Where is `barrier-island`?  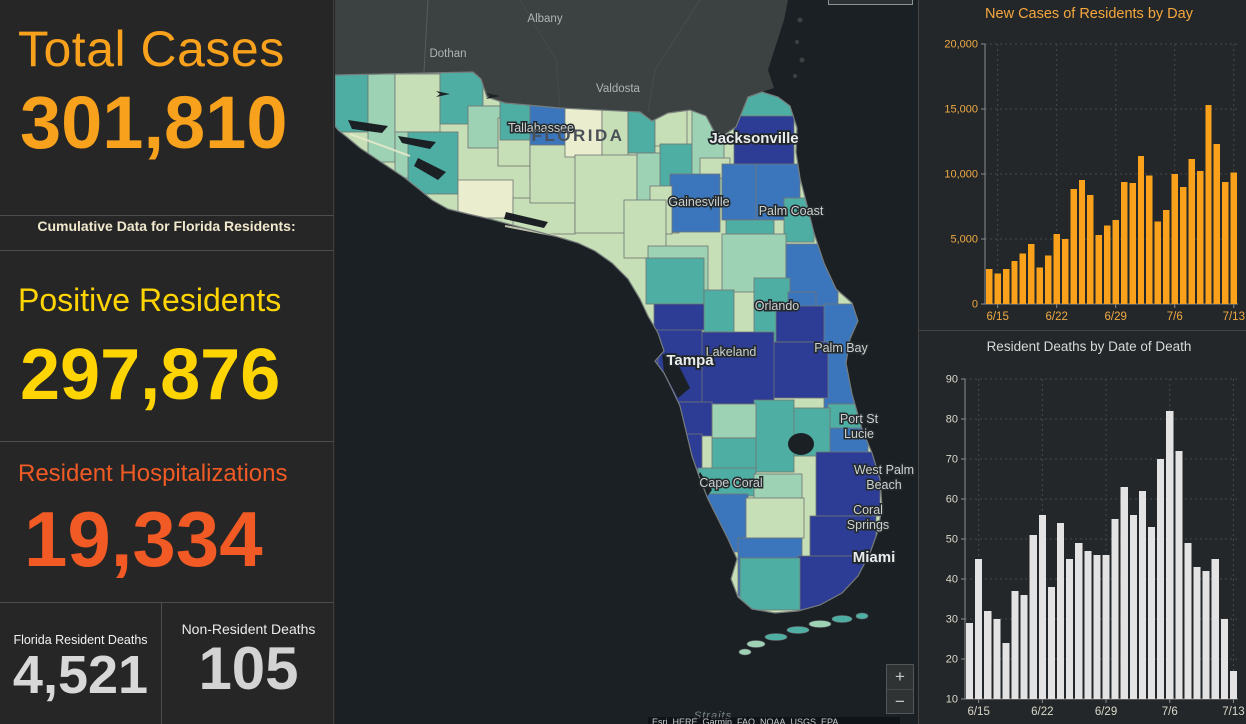 barrier-island is located at coordinates (380, 145).